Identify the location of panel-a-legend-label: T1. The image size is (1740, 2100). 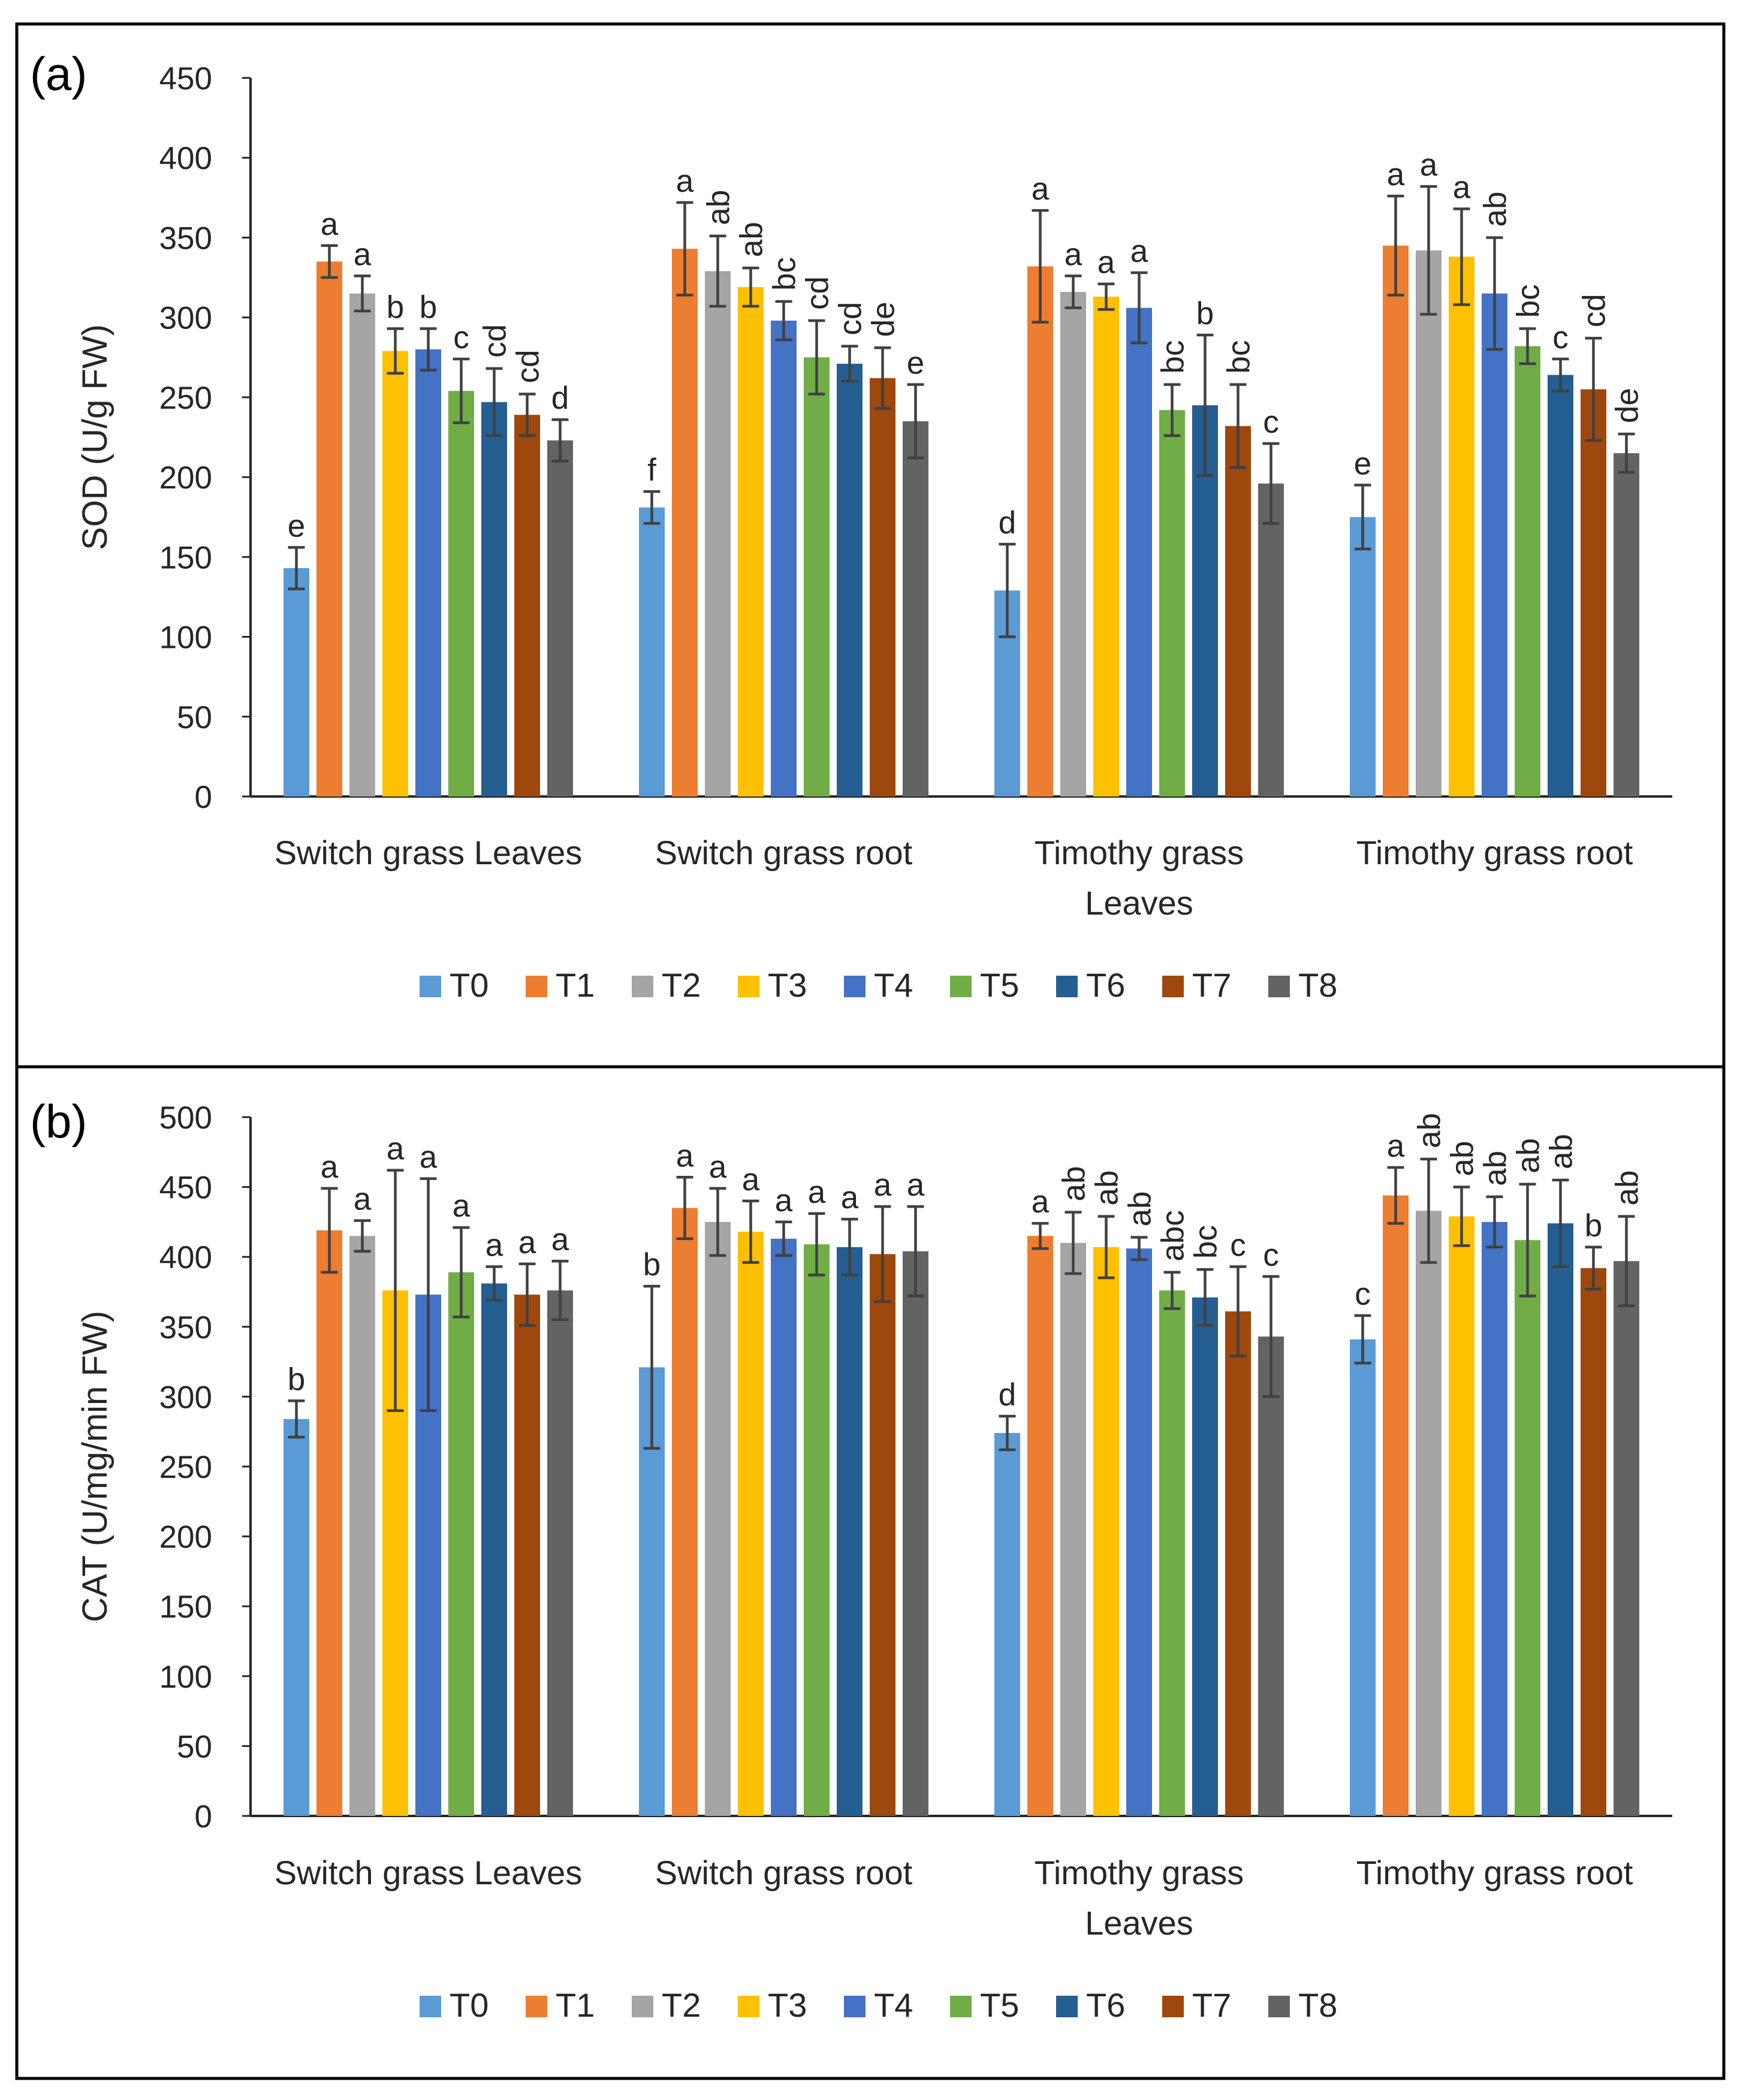
(575, 985).